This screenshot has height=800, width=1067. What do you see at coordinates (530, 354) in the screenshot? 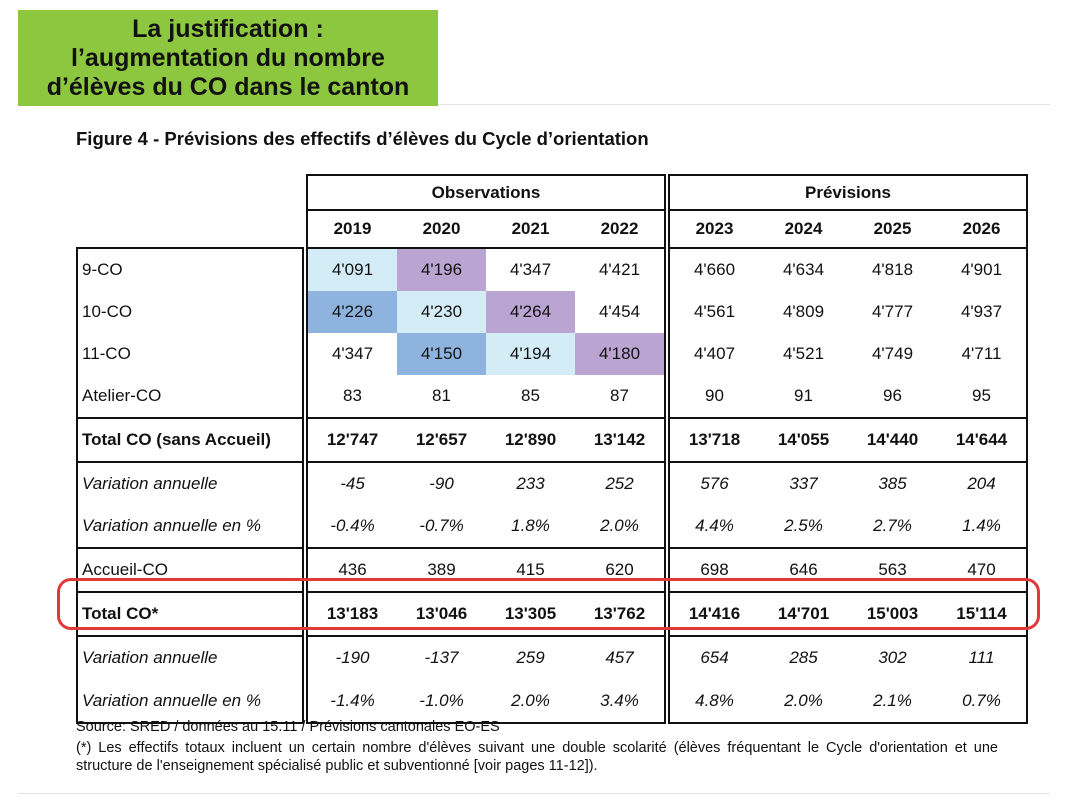
I see `table-cell: 4'194` at bounding box center [530, 354].